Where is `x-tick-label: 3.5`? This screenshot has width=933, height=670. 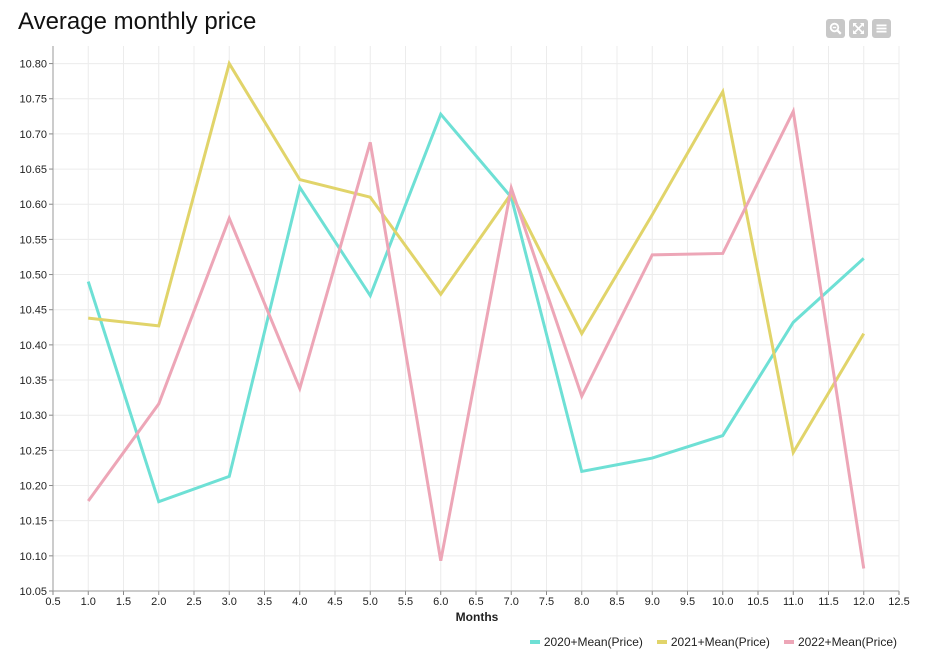 x-tick-label: 3.5 is located at coordinates (264, 602).